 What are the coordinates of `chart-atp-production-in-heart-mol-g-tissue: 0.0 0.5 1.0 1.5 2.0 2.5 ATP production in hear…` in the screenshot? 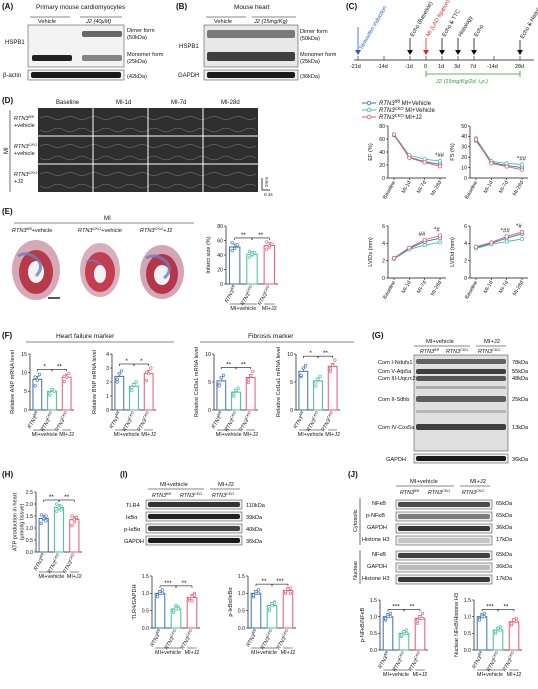 It's located at (47, 535).